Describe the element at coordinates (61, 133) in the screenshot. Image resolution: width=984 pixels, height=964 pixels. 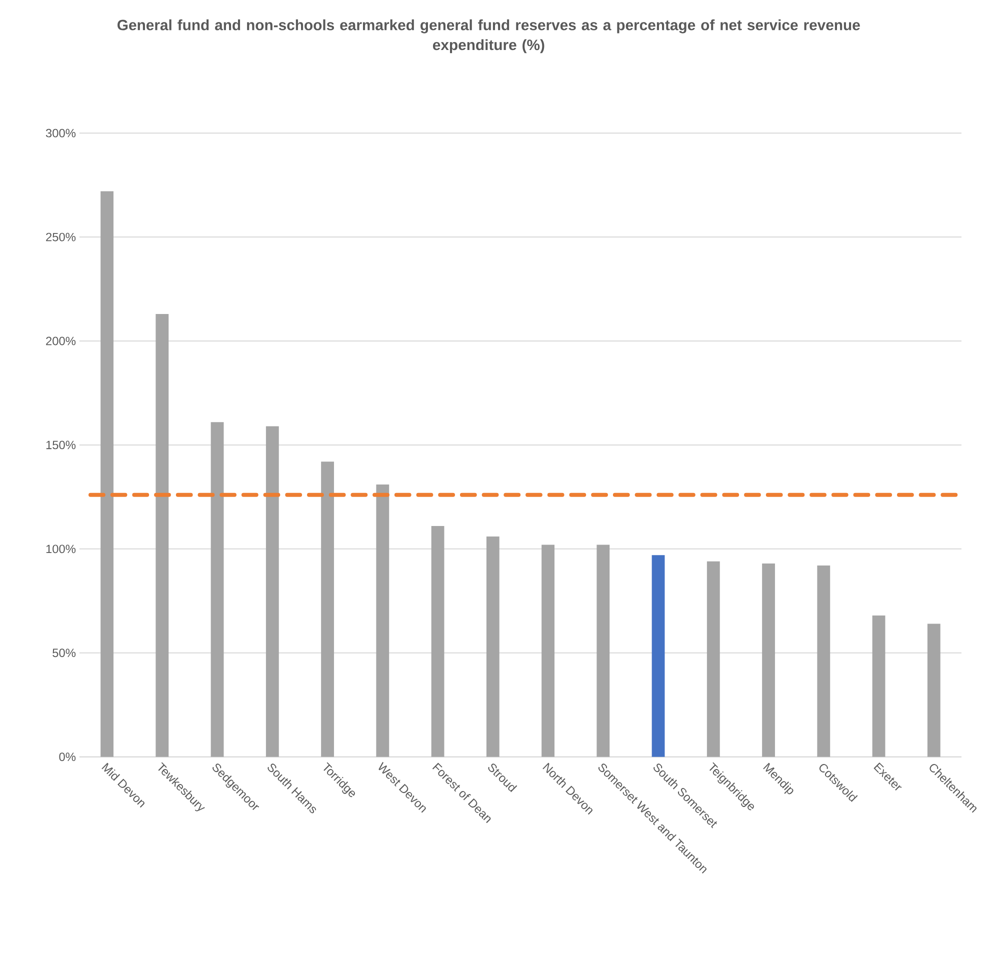
I see `y-tick-label: 300%` at that location.